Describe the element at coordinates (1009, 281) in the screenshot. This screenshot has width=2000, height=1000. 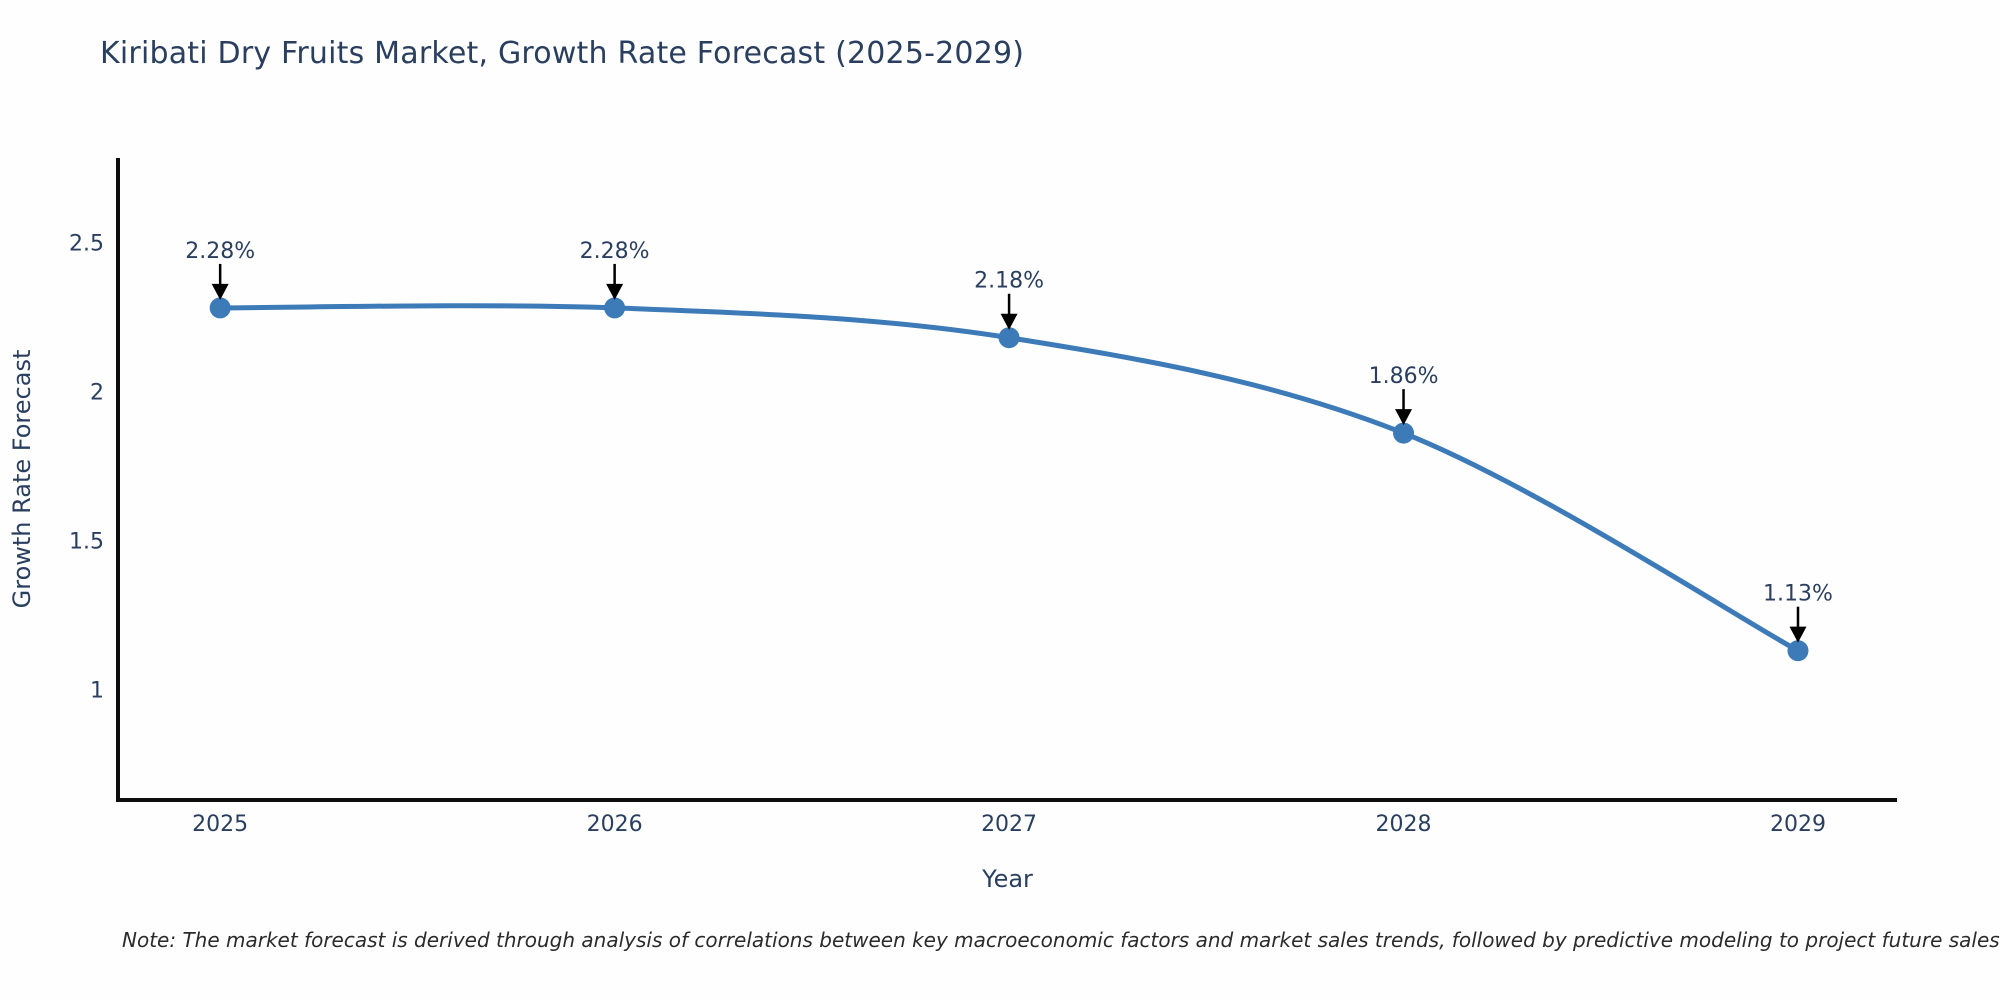
I see `point-value-label: 2.18%` at that location.